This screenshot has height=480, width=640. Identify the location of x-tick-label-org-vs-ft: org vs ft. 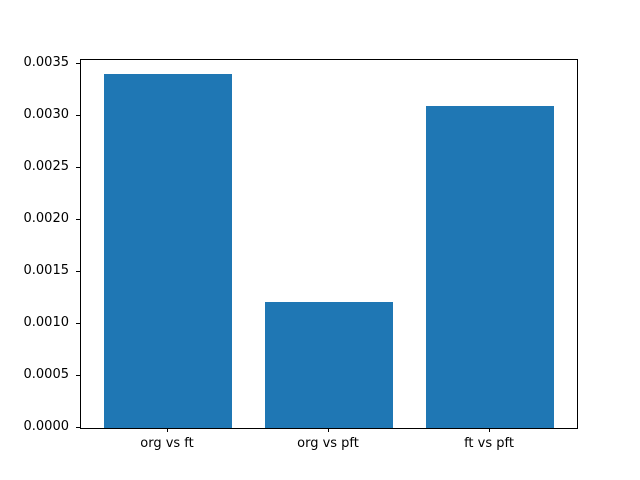
(167, 443).